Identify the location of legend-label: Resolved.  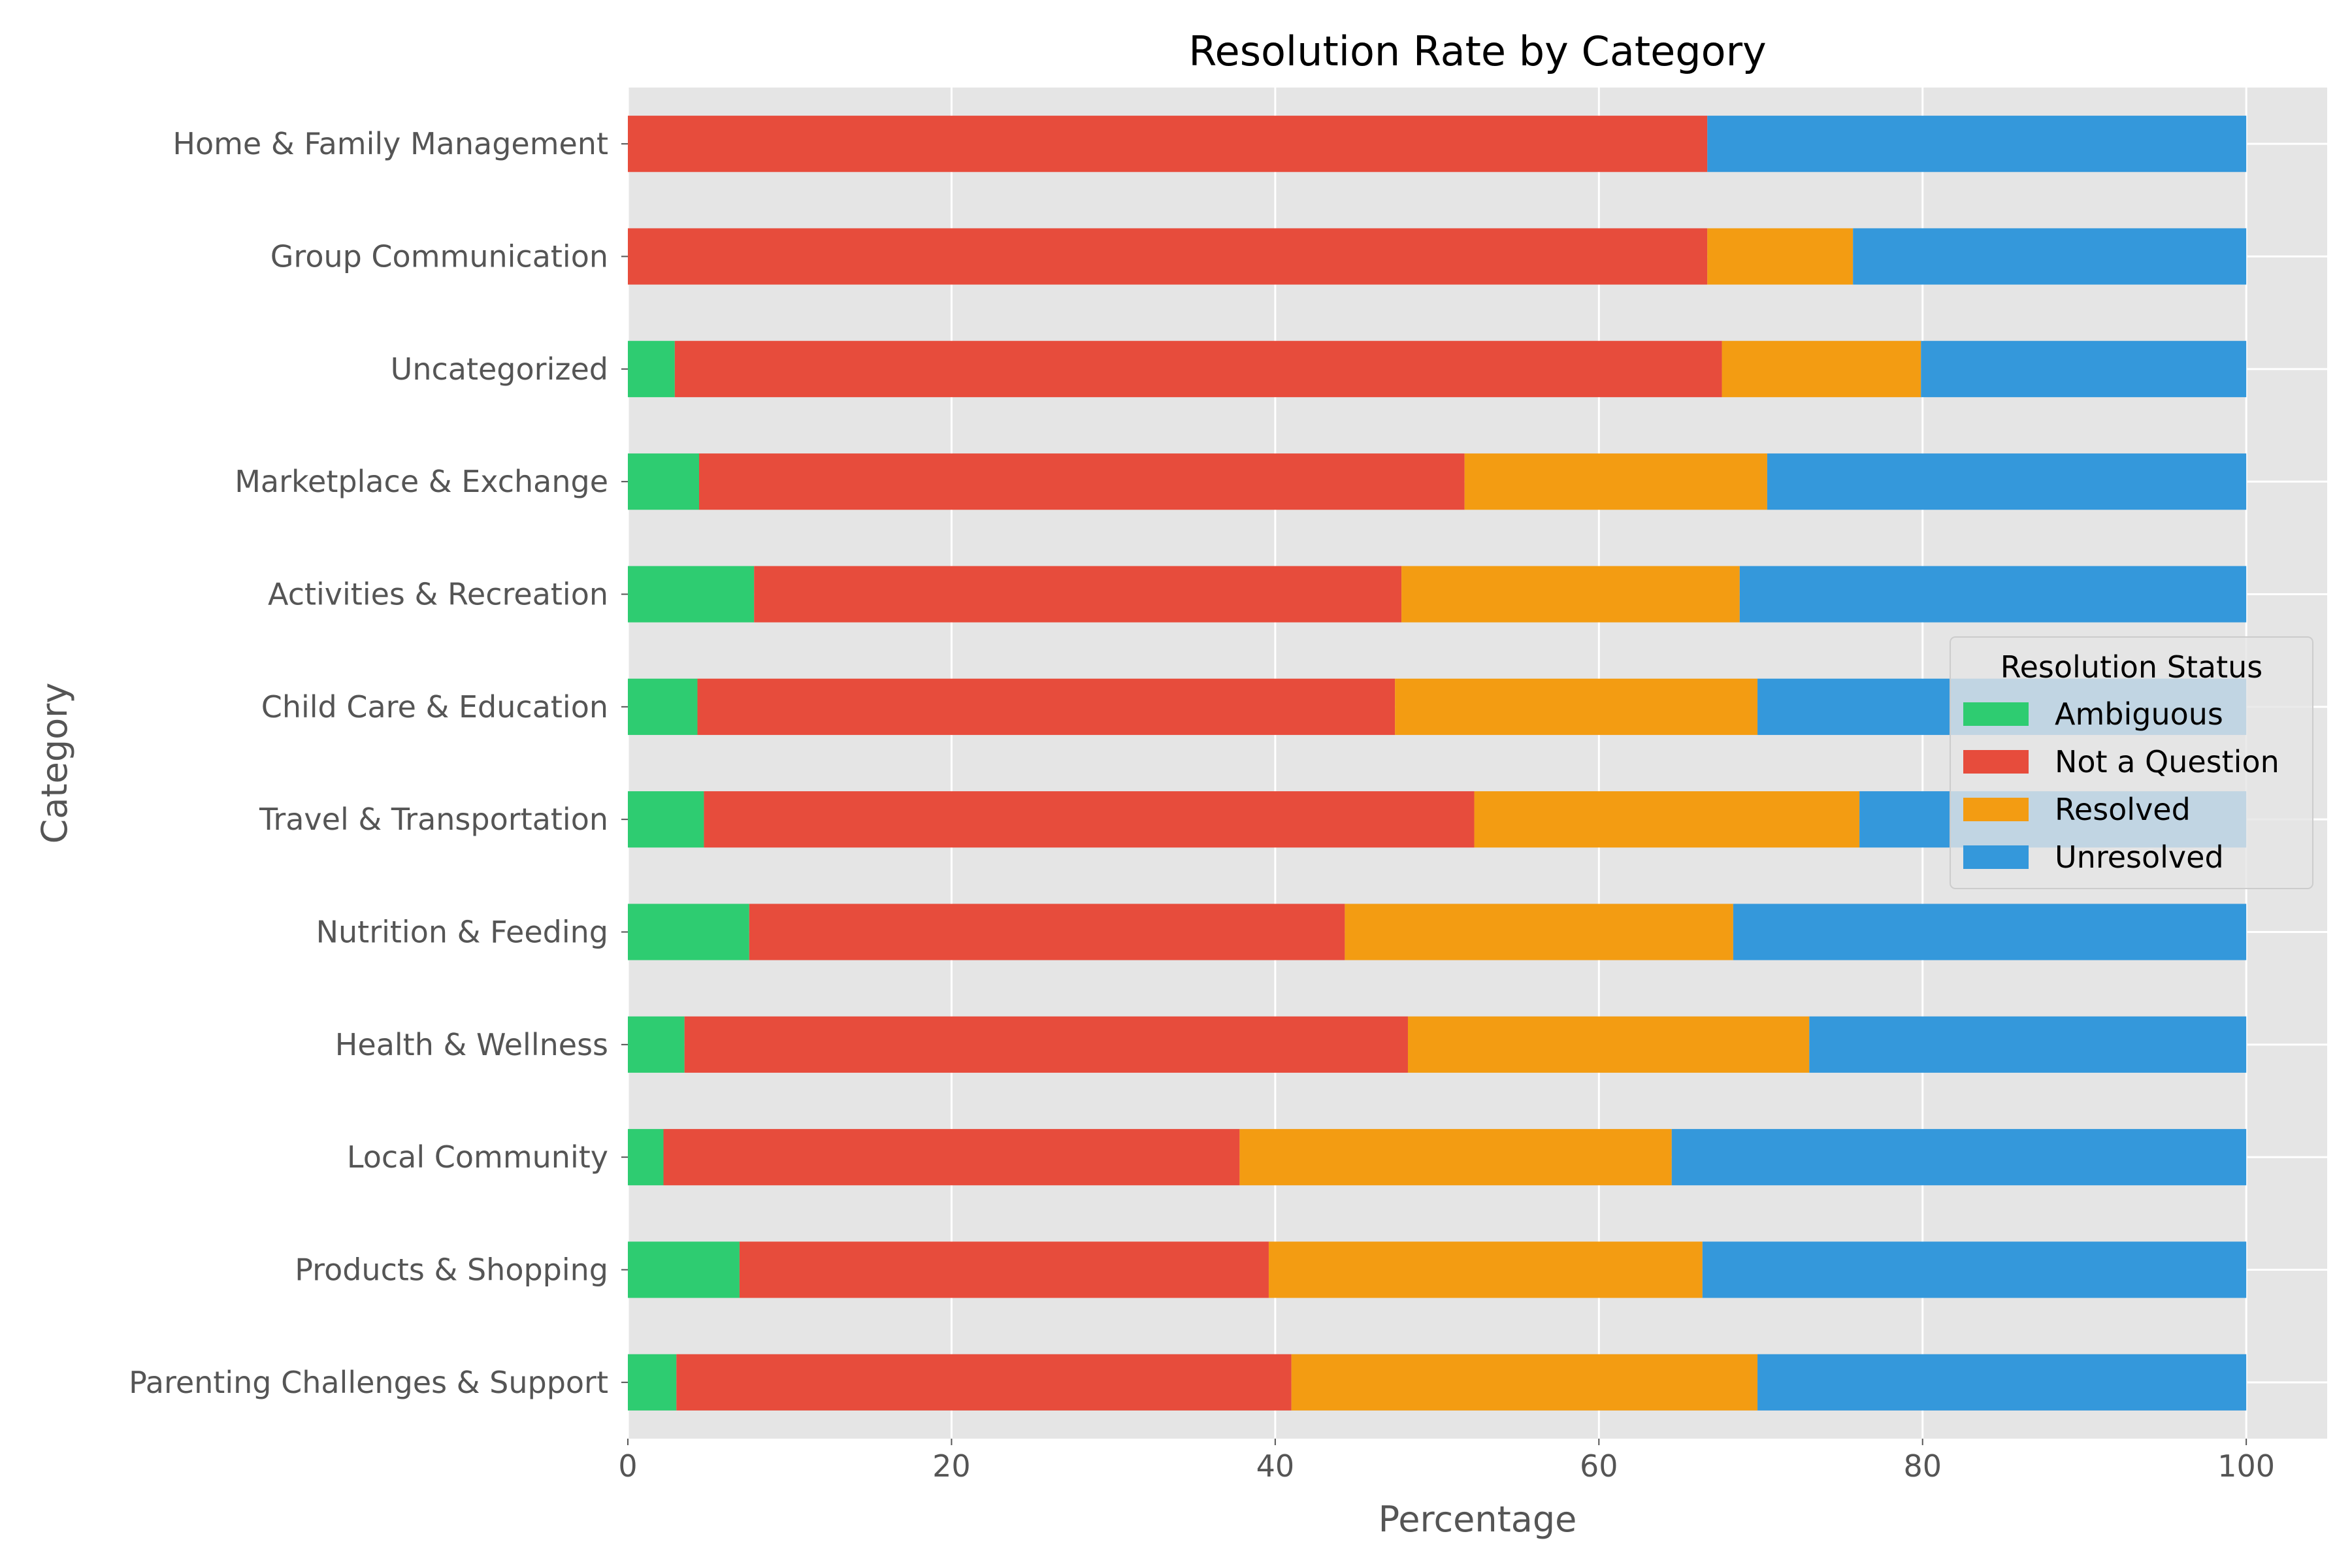
(2123, 809).